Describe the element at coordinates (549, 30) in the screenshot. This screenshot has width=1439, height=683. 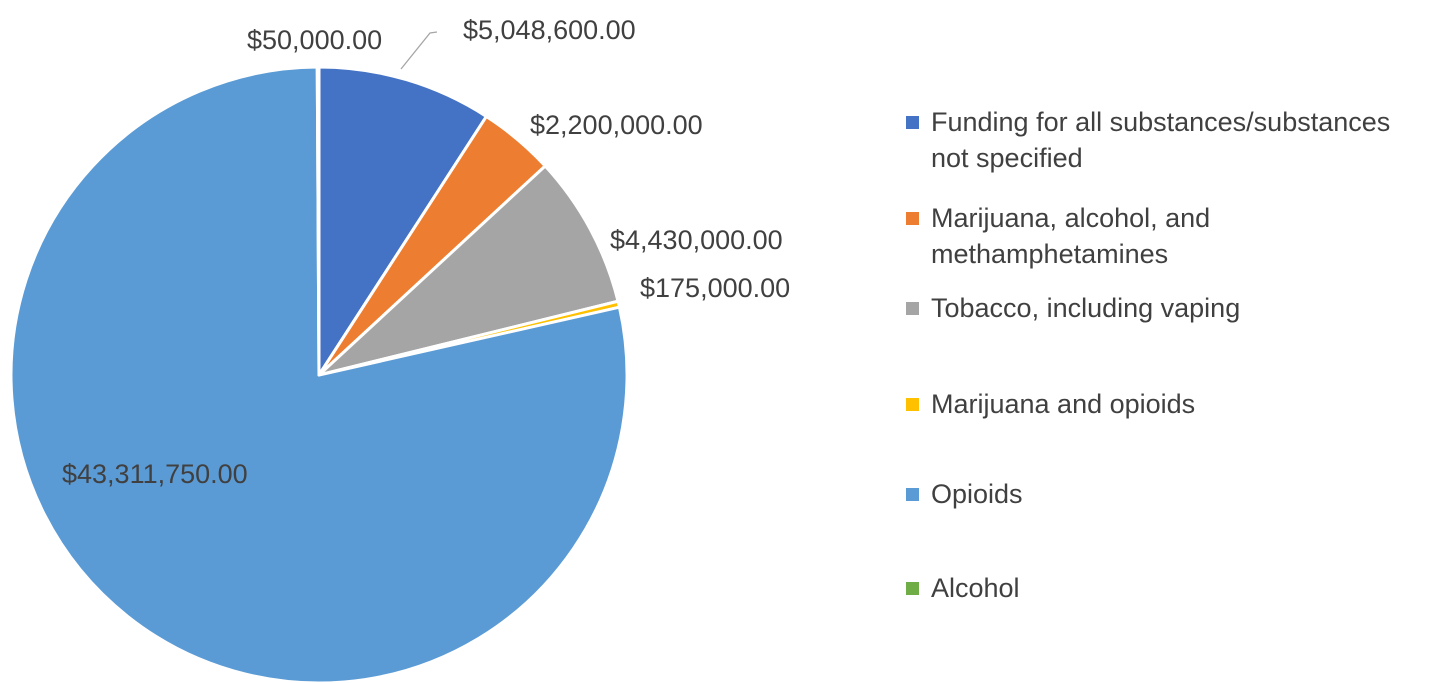
I see `data-label: $5,048,600.00` at that location.